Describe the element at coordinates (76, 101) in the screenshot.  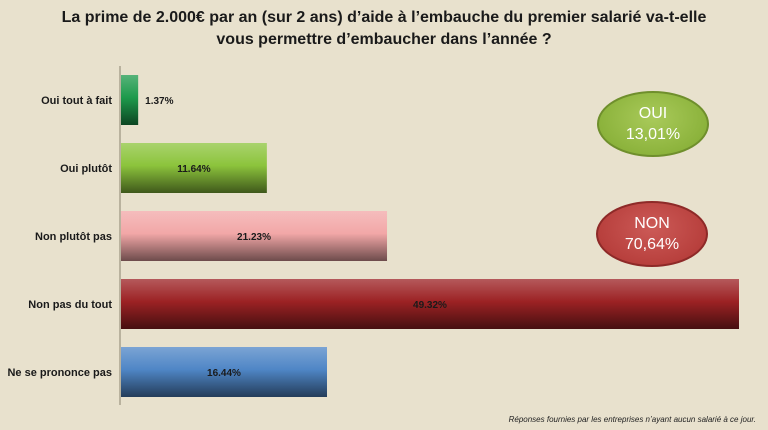
I see `category-label-0: Oui tout à fait` at that location.